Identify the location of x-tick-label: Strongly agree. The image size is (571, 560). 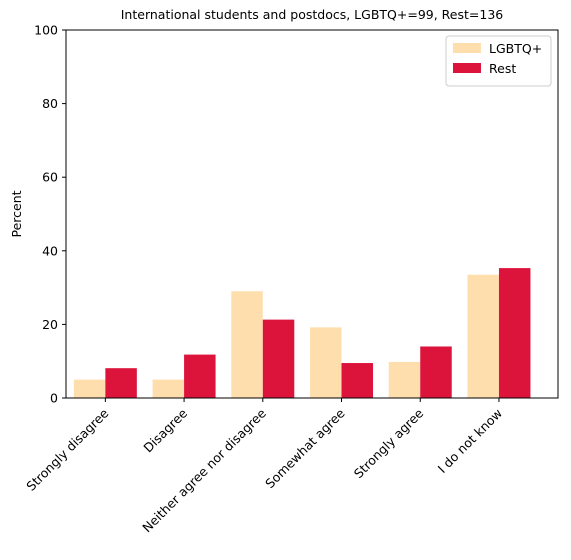
(389, 443).